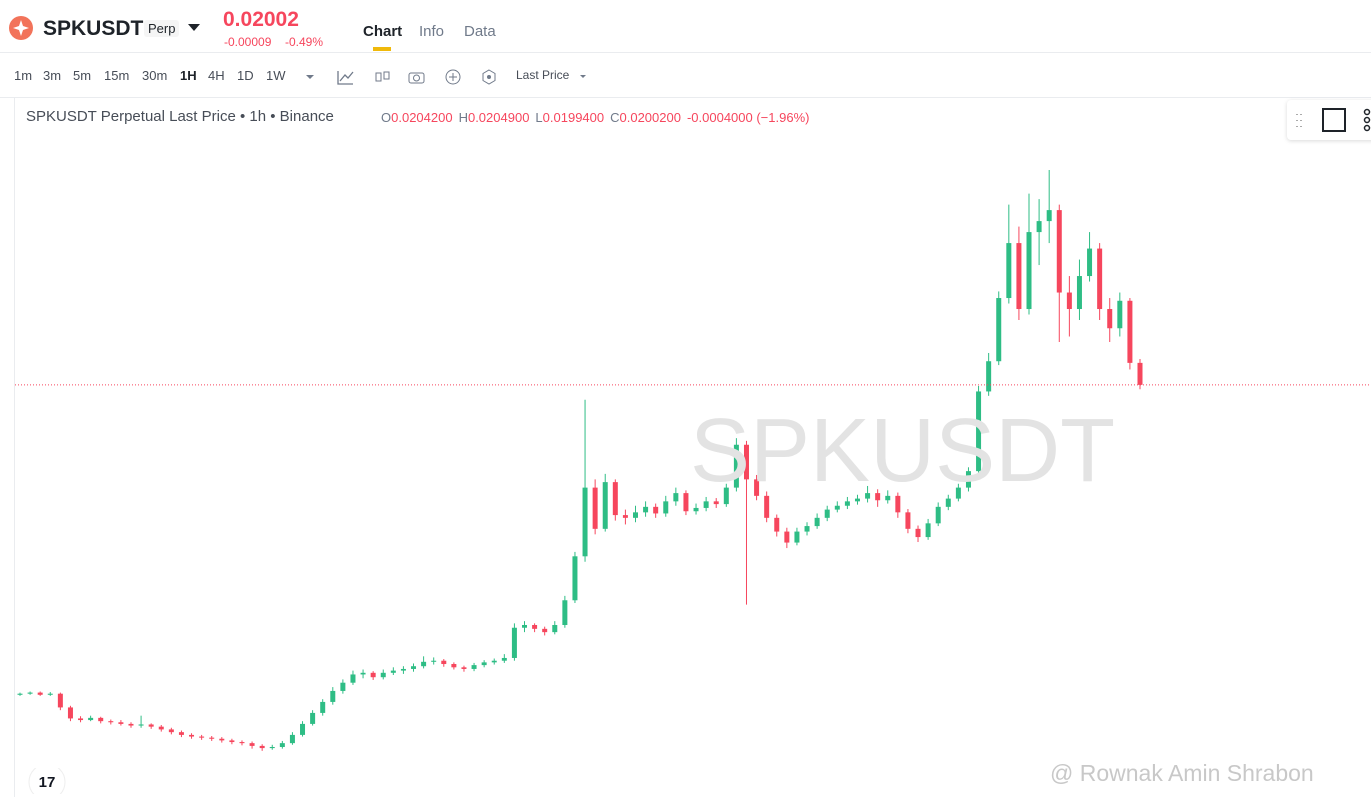 The width and height of the screenshot is (1371, 797). I want to click on interval: 1m, so click(23, 75).